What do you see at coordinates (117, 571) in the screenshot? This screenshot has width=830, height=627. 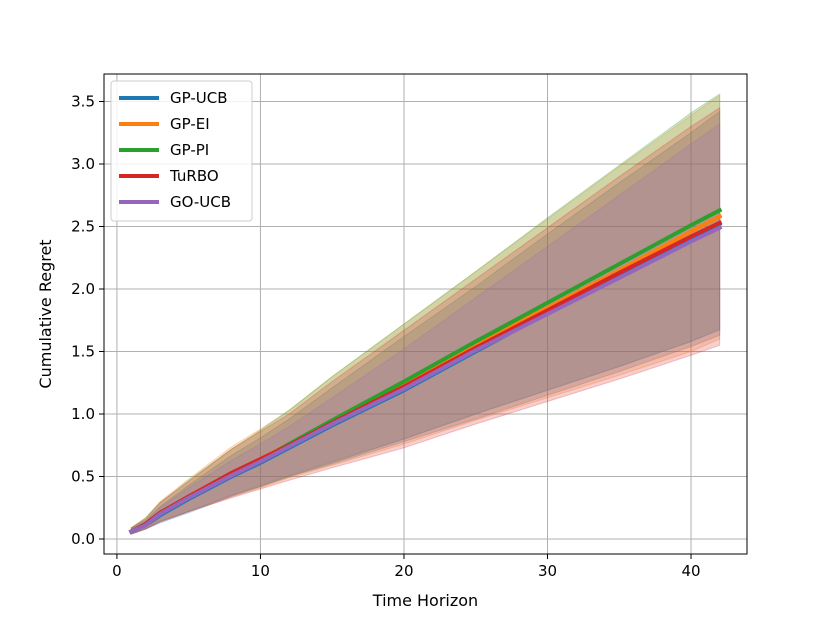 I see `x-tick-label: 0` at bounding box center [117, 571].